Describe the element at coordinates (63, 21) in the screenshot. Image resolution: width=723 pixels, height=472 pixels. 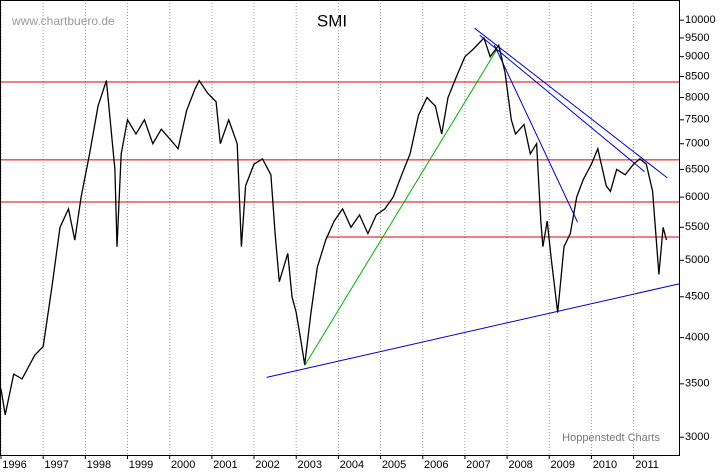
I see `watermark: www.chartbuero.de` at that location.